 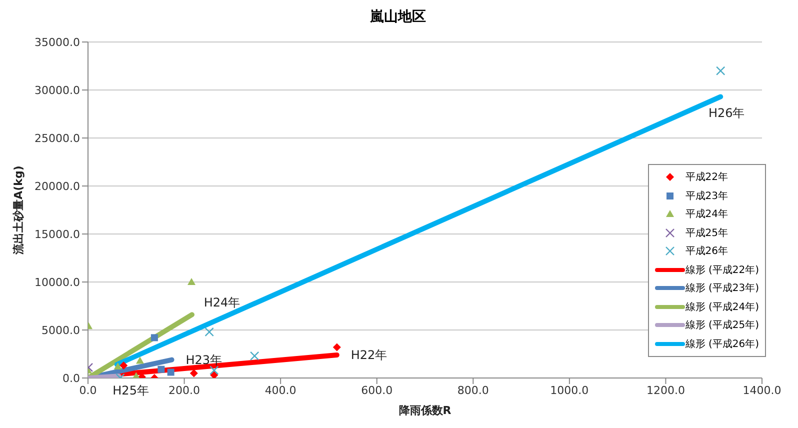 I want to click on x-tick-label: 400.0, so click(x=280, y=390).